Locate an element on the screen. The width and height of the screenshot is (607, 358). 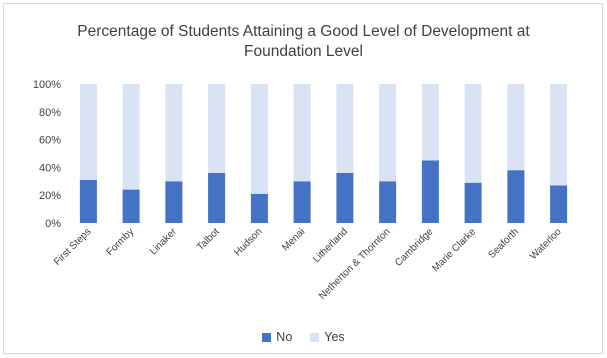
y-tick-label: 0% is located at coordinates (53, 224).